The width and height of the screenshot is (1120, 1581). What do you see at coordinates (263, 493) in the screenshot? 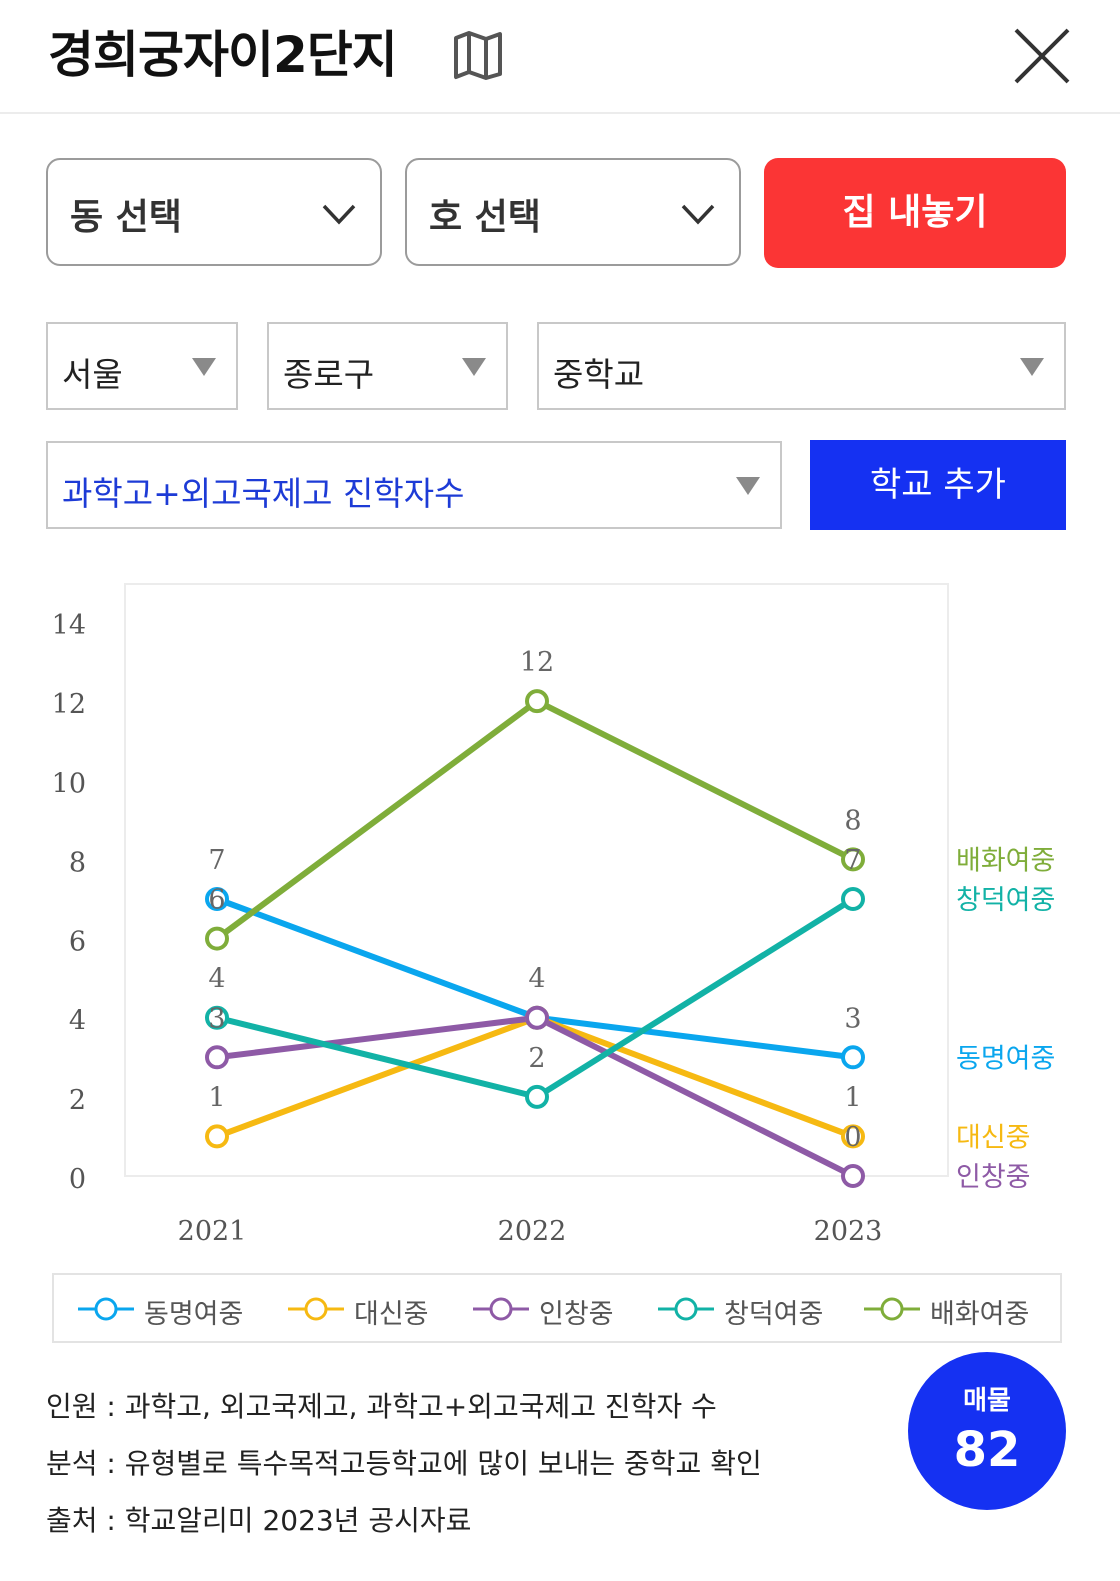
I see `metric-select-value: 과학고+외고국제고 진학자수` at bounding box center [263, 493].